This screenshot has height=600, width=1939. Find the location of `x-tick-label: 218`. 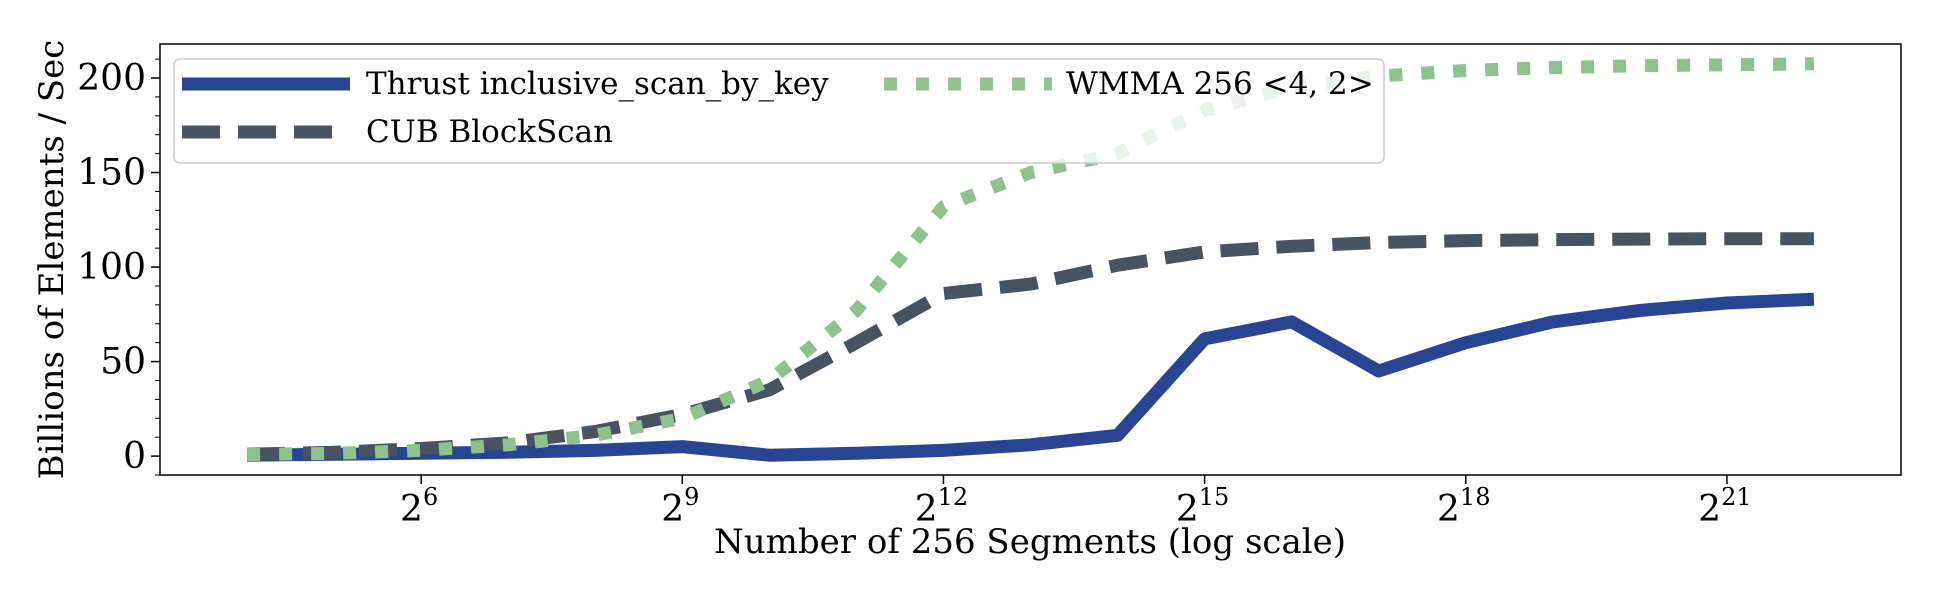

x-tick-label: 218 is located at coordinates (1463, 506).